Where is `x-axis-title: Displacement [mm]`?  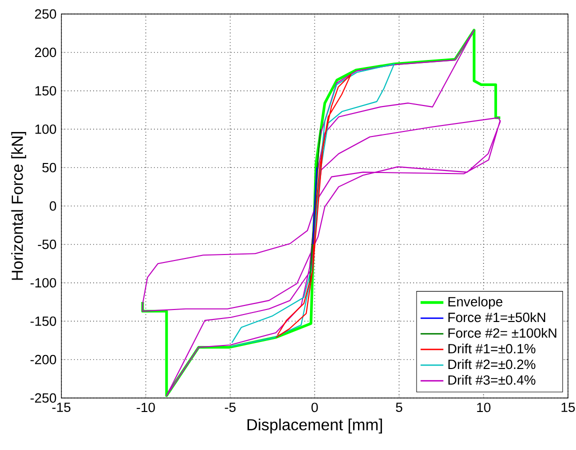
x-axis-title: Displacement [mm] is located at coordinates (315, 426).